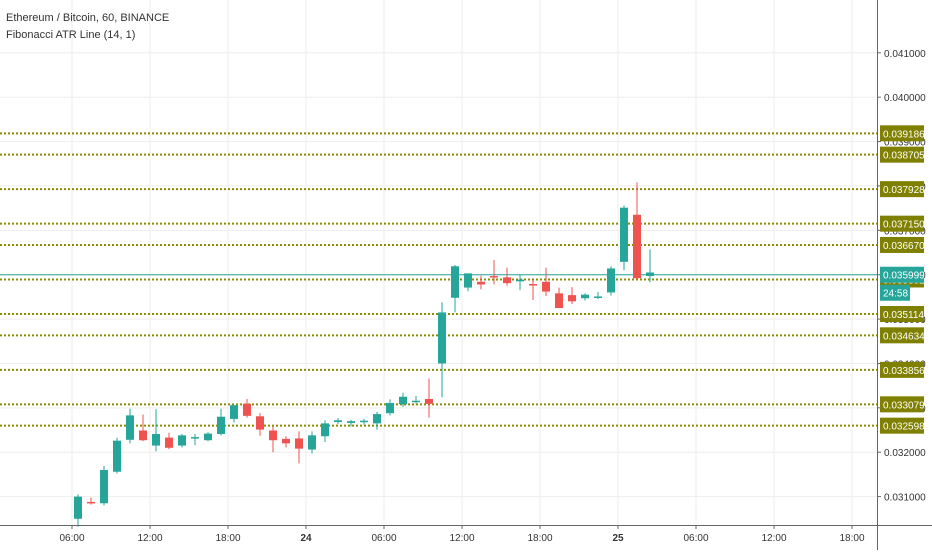  I want to click on fib-level-label: 0.032598, so click(904, 427).